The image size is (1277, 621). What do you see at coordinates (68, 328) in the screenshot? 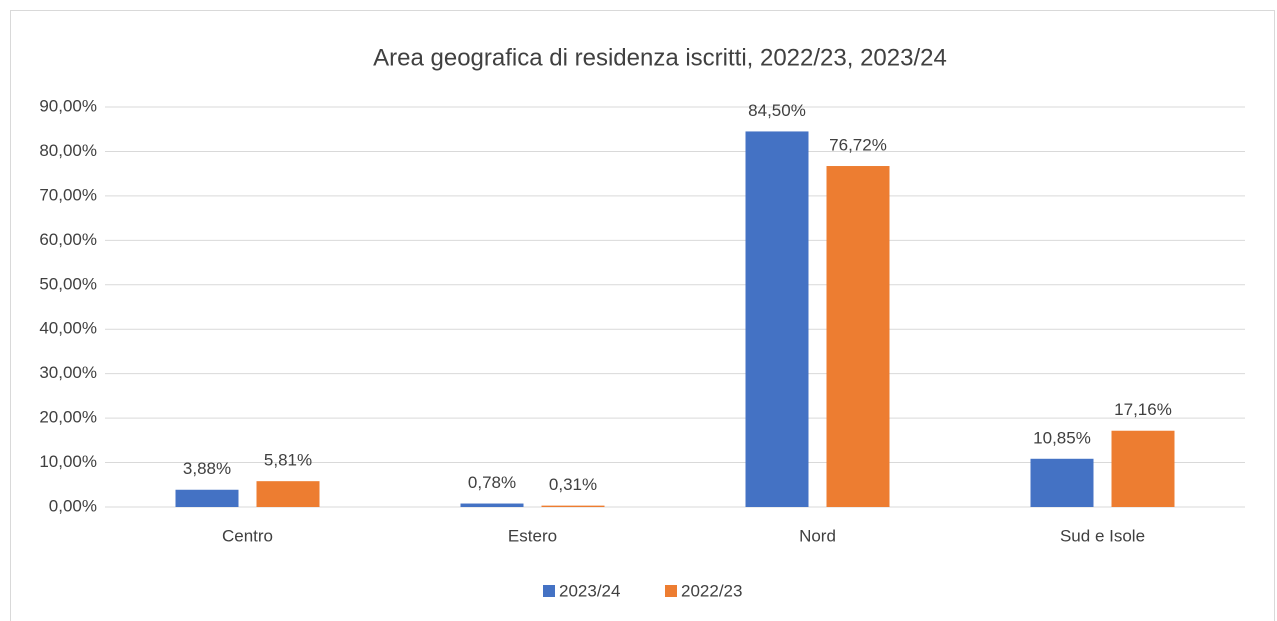
I see `y-tick-label: 40,00%` at bounding box center [68, 328].